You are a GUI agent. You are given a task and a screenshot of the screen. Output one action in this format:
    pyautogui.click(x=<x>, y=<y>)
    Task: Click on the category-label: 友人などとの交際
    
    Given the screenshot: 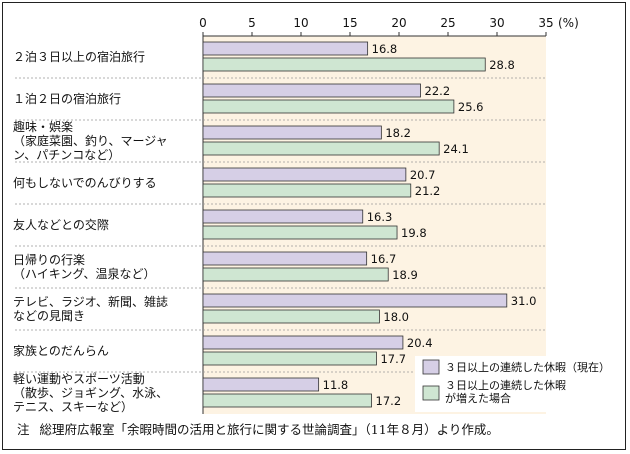 What is the action you would take?
    pyautogui.click(x=61, y=224)
    